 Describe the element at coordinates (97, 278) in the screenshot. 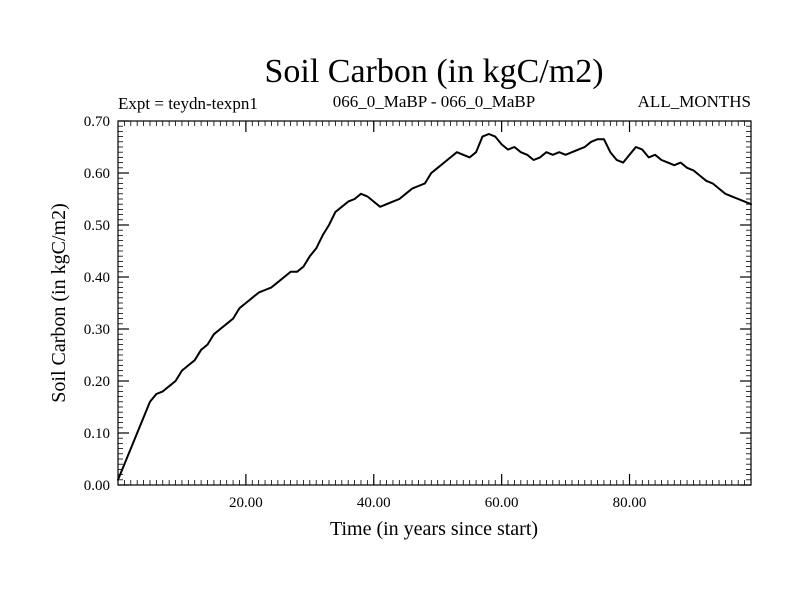

I see `y-tick-label: 0.40` at that location.